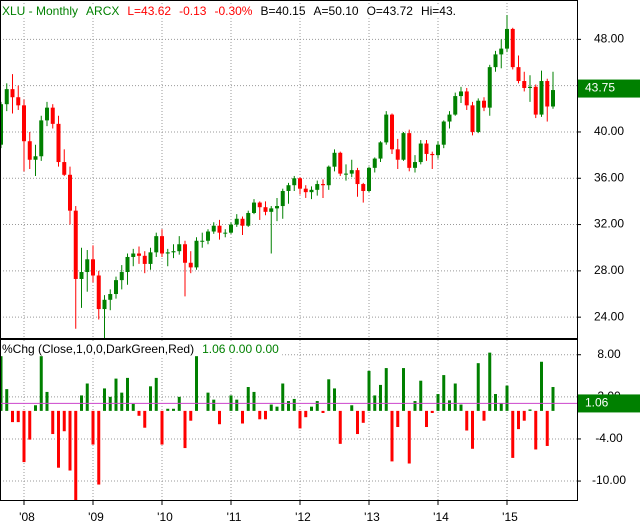 The width and height of the screenshot is (640, 530). What do you see at coordinates (372, 517) in the screenshot?
I see `x-tick-label: '13` at bounding box center [372, 517].